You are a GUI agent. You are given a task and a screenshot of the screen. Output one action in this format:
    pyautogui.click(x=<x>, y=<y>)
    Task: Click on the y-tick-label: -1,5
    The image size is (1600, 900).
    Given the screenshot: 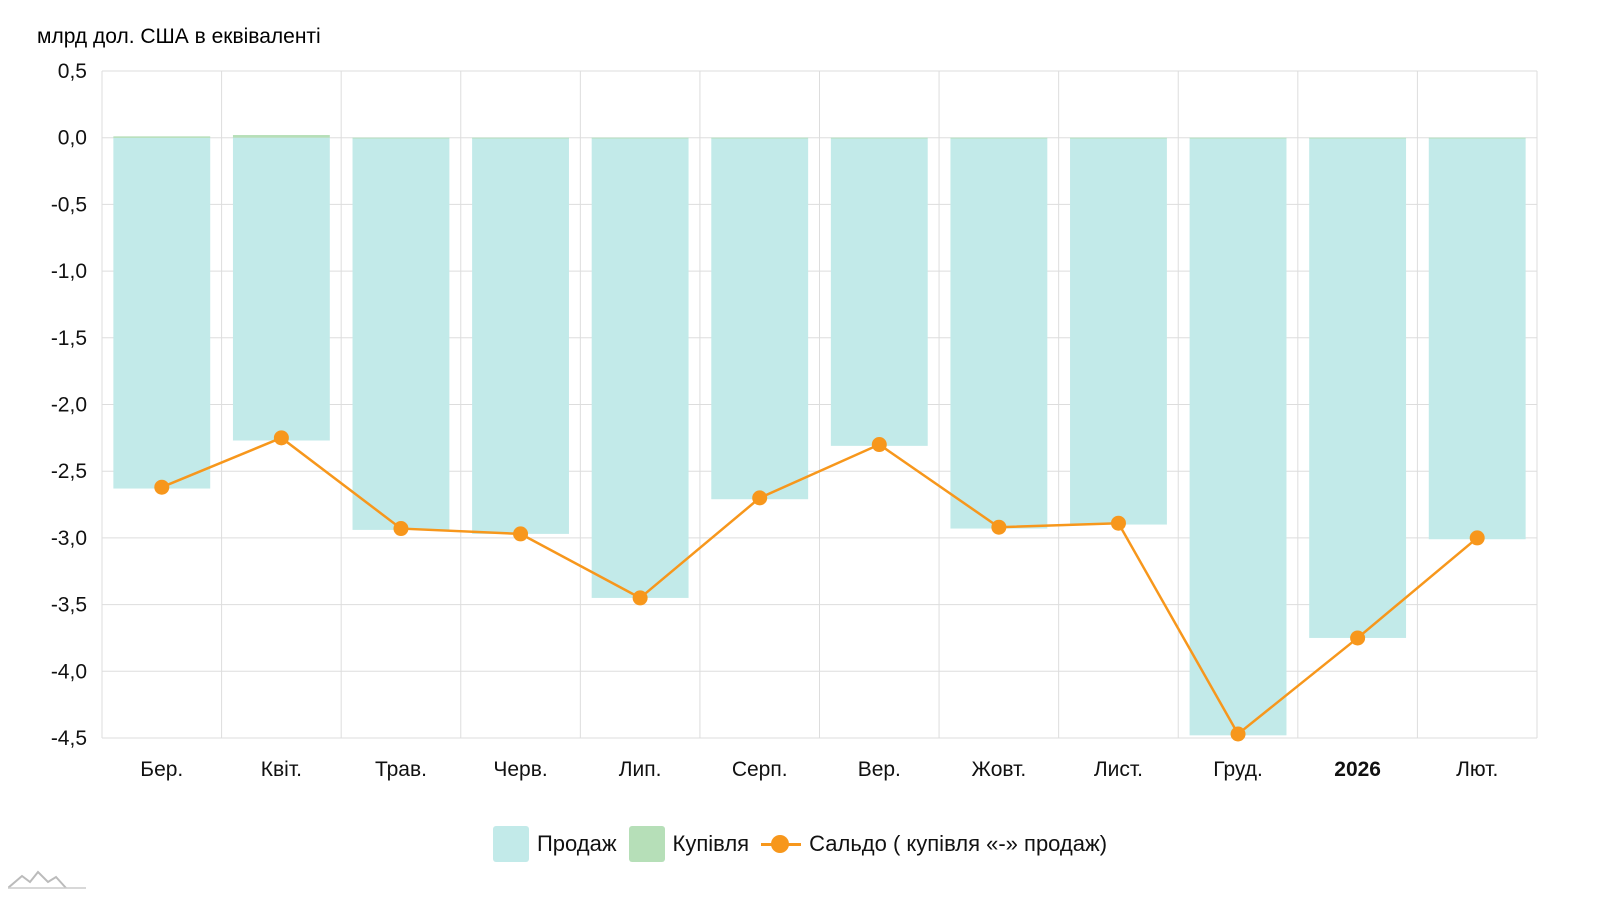 What is the action you would take?
    pyautogui.click(x=69, y=338)
    